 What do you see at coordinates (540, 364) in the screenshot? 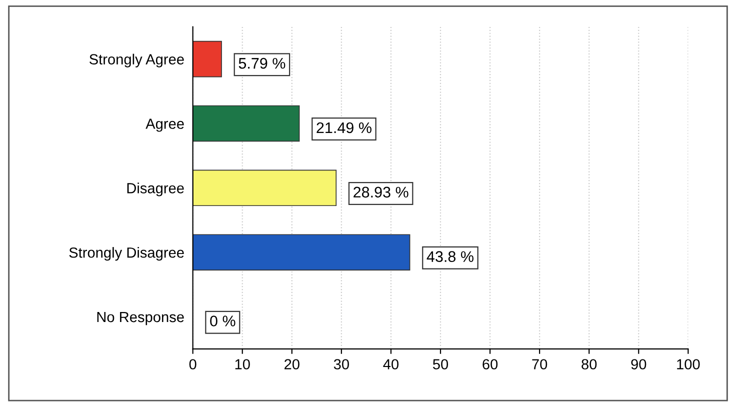
I see `x-tick-label: 70` at bounding box center [540, 364].